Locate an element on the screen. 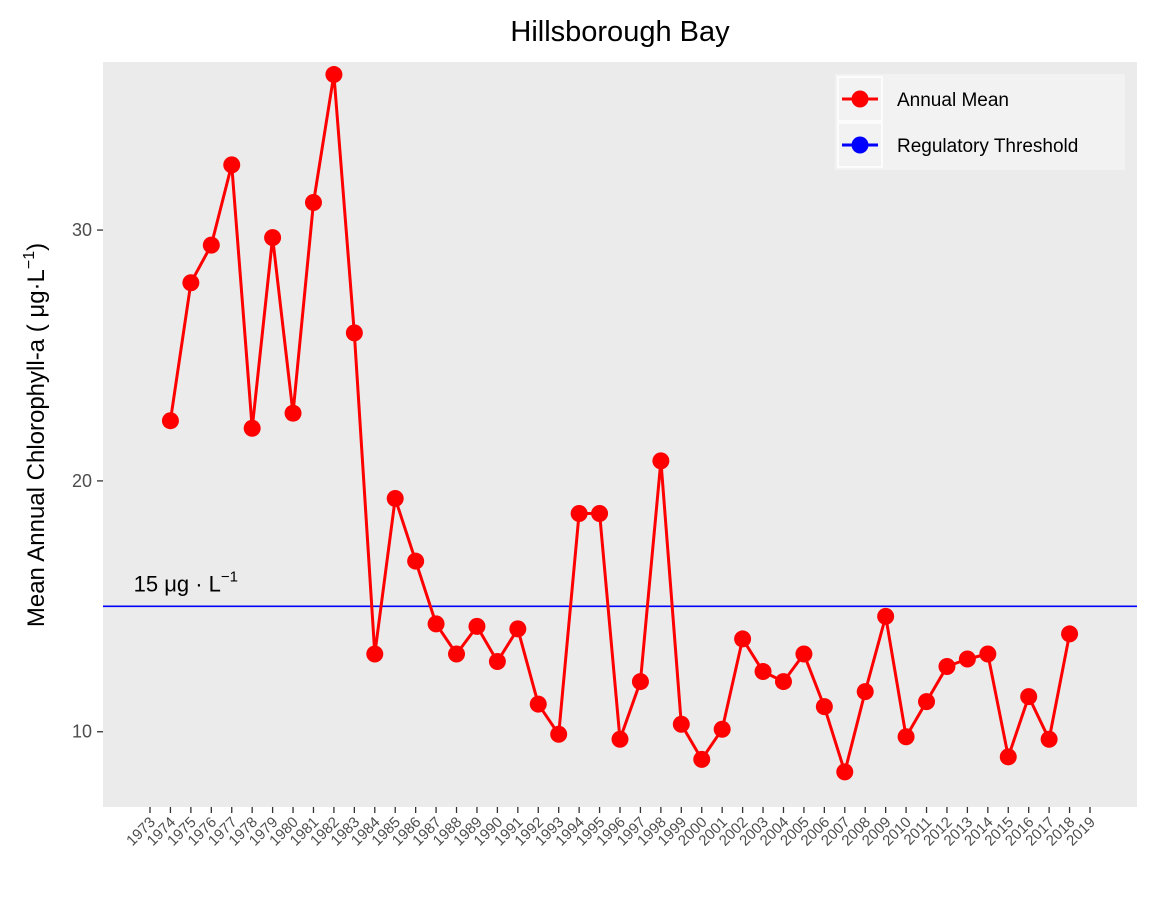 The image size is (1152, 921). data-point-2008 is located at coordinates (865, 692).